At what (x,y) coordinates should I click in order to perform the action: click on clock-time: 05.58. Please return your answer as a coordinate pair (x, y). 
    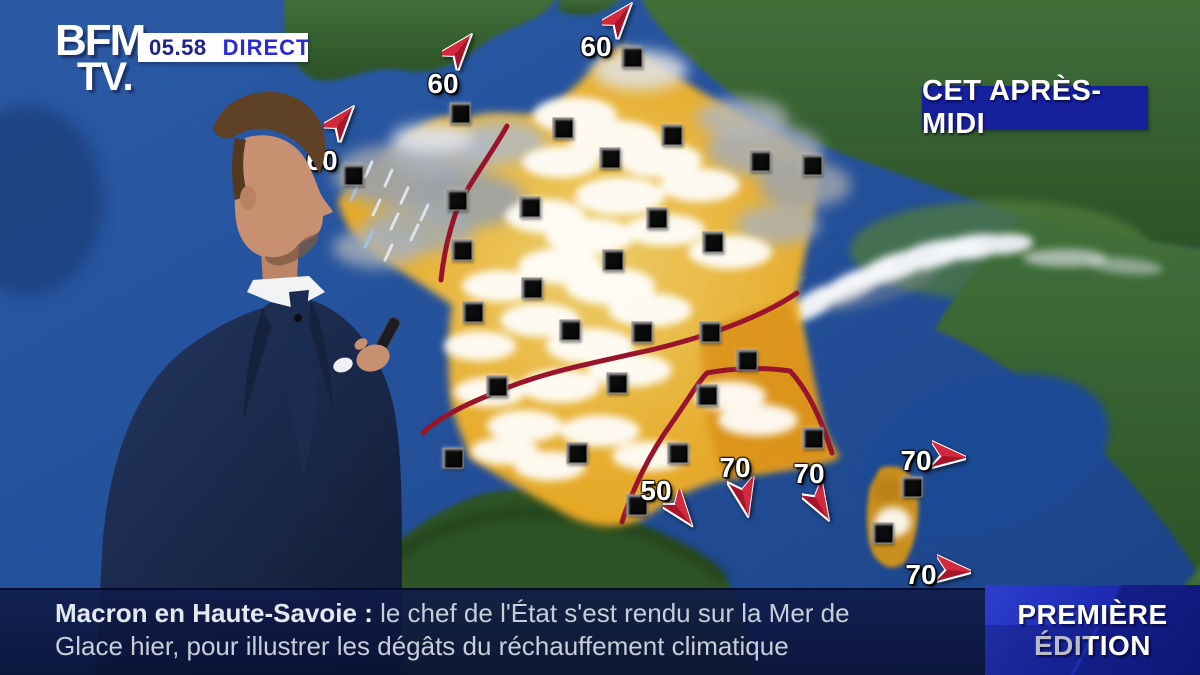
    Looking at the image, I should click on (178, 47).